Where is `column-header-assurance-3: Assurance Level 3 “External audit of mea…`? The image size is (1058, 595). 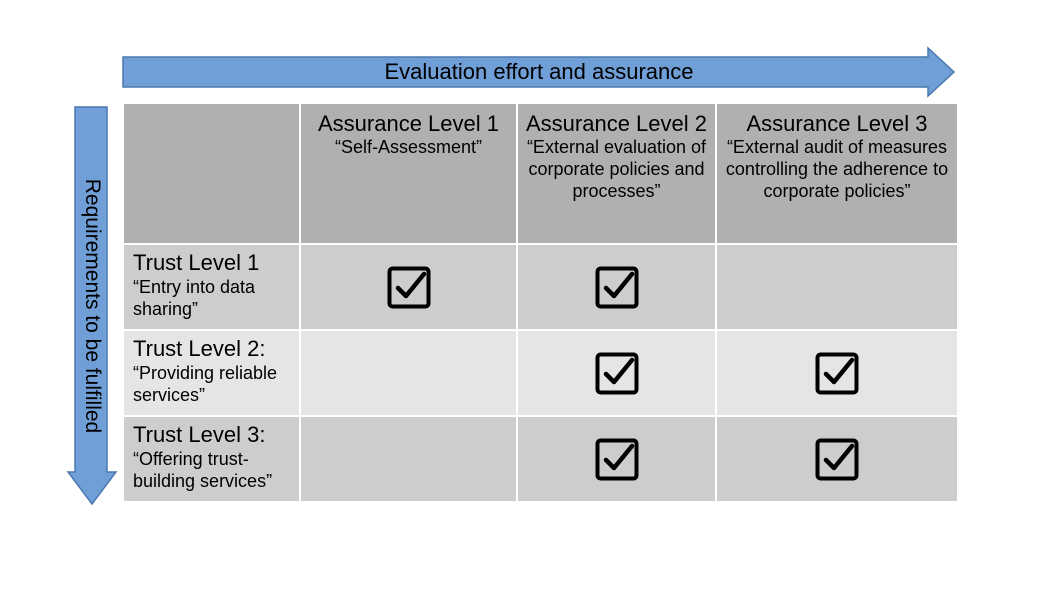 column-header-assurance-3: Assurance Level 3 “External audit of mea… is located at coordinates (837, 173).